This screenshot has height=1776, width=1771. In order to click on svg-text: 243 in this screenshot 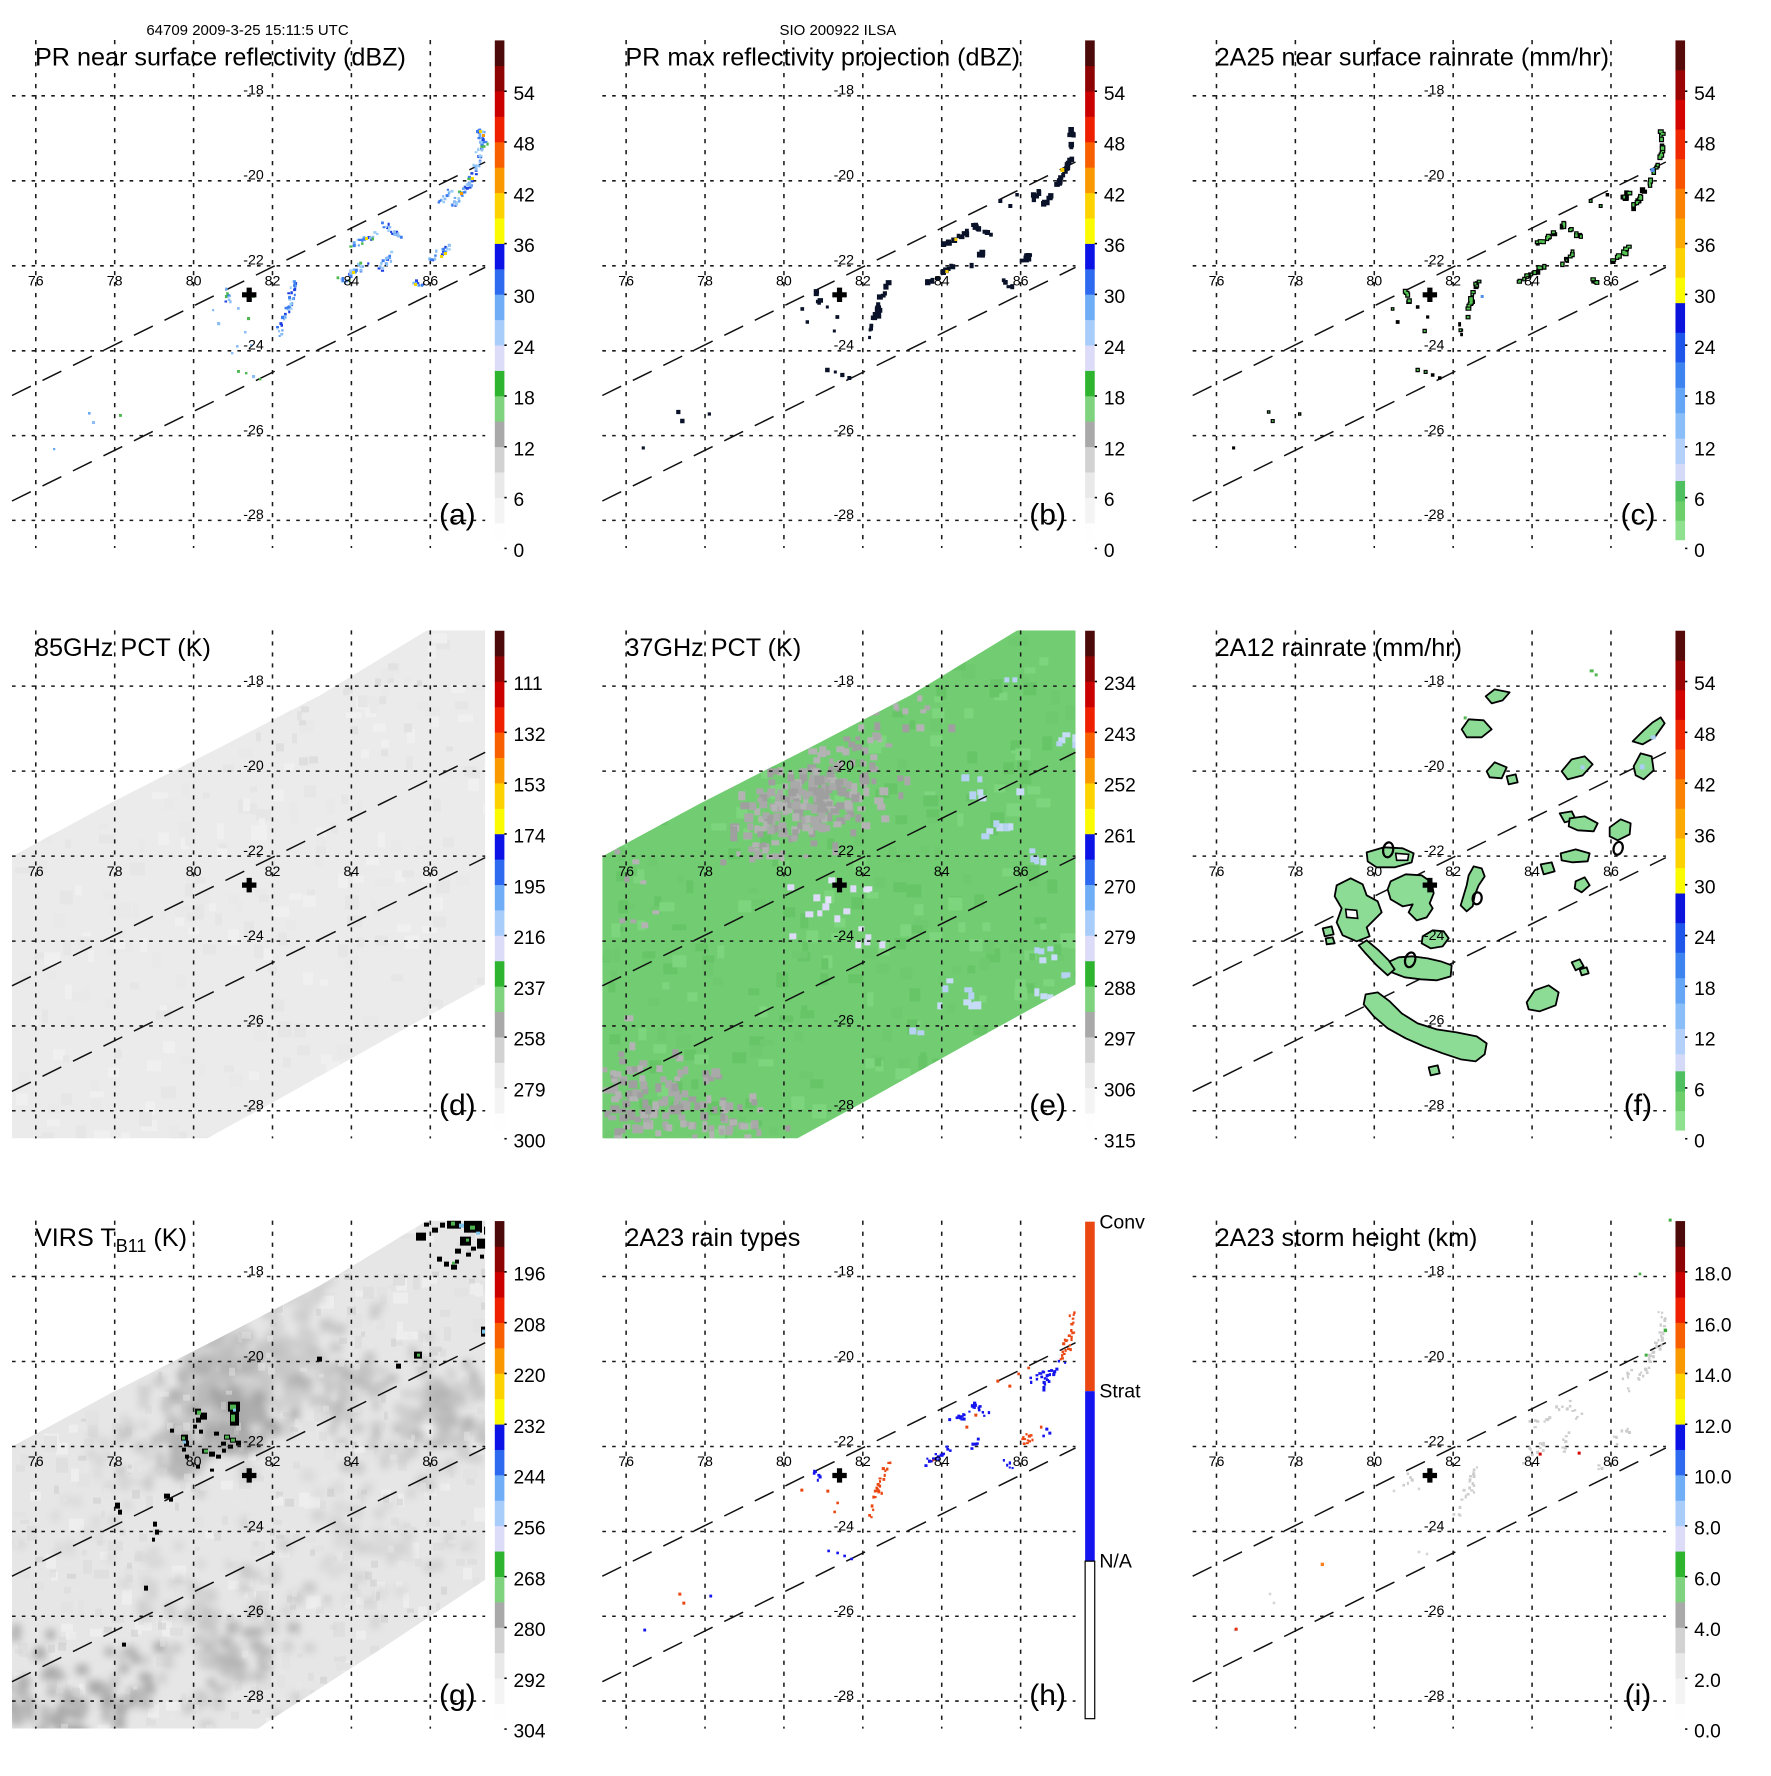, I will do `click(1120, 735)`.